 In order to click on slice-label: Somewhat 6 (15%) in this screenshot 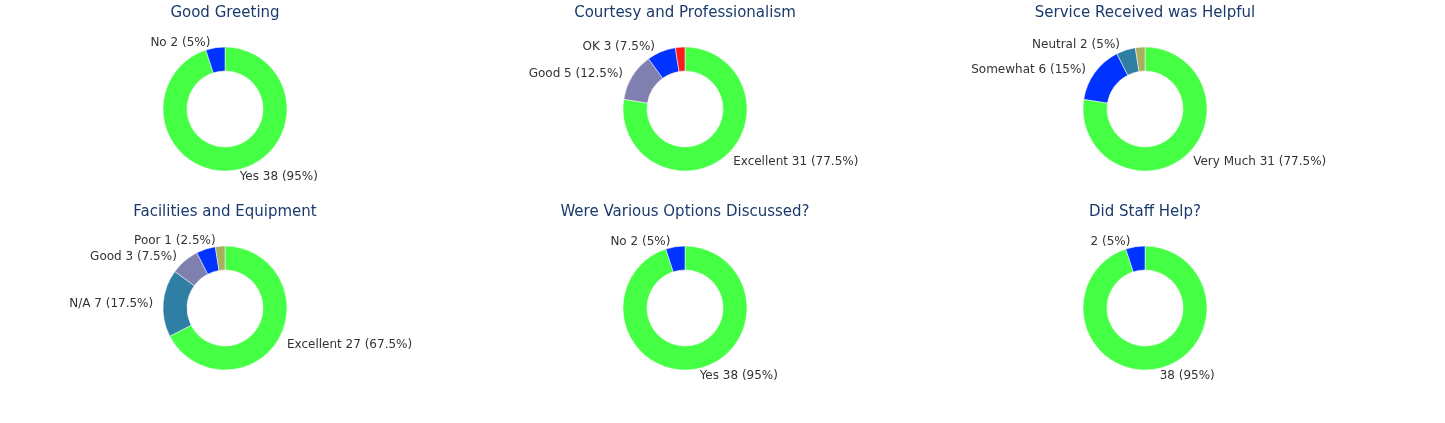, I will do `click(1028, 69)`.